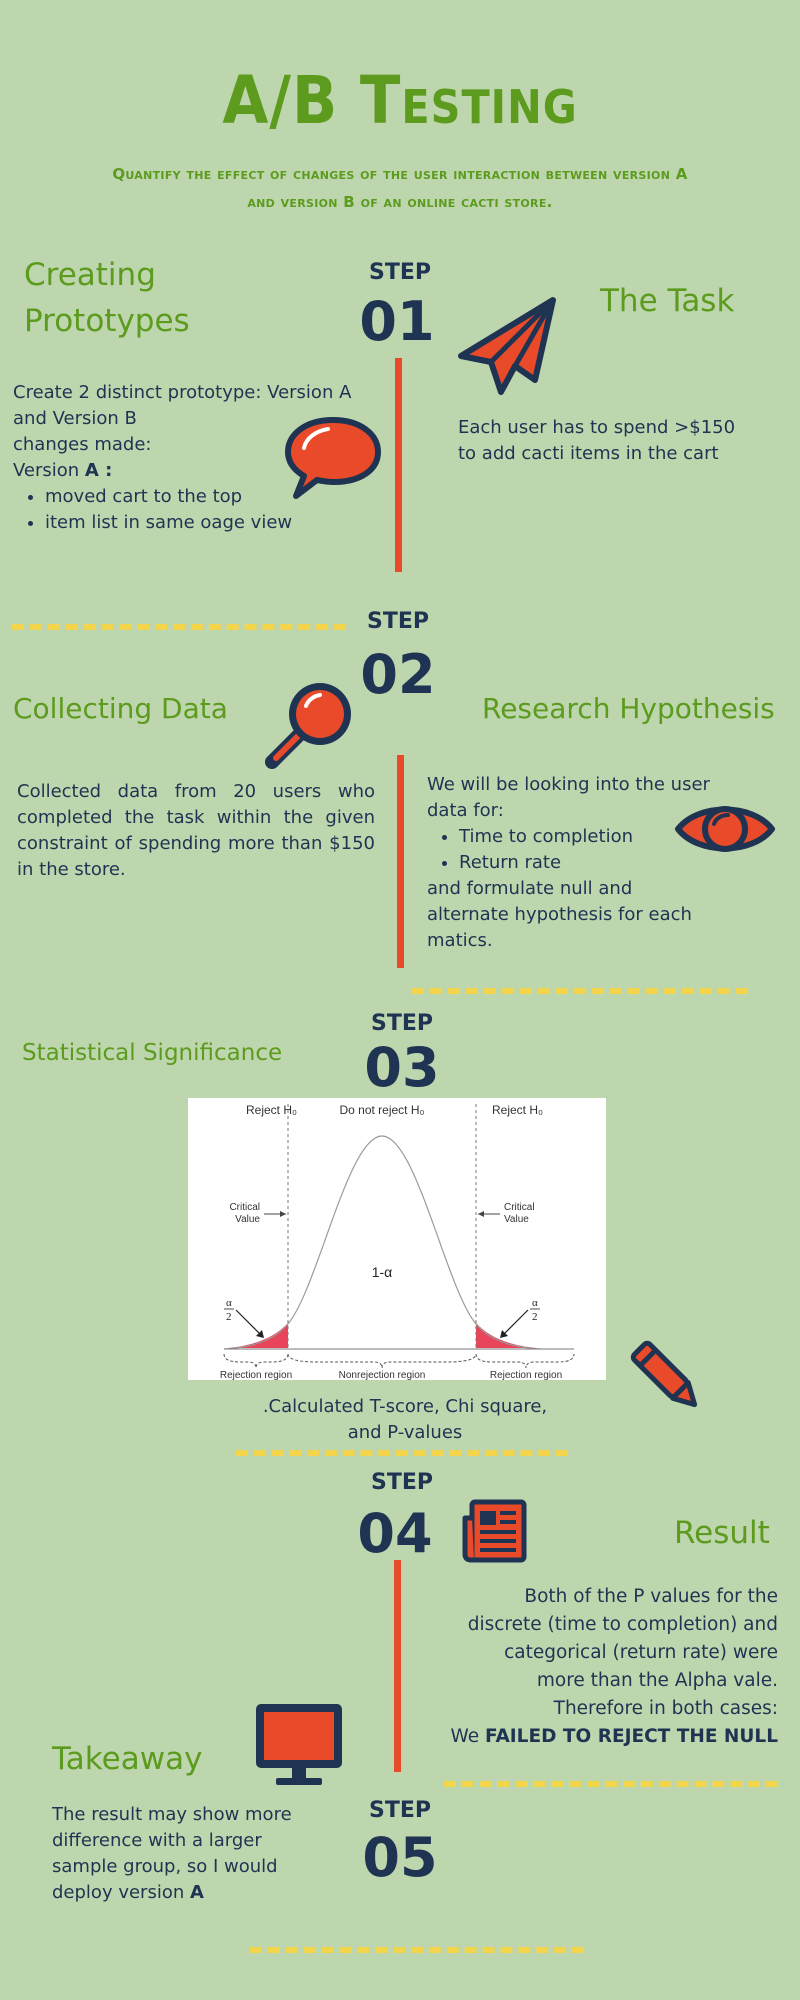 This screenshot has height=2000, width=800. What do you see at coordinates (405, 1406) in the screenshot?
I see `caption-line-1: .Calculated T-score, Chi square,` at bounding box center [405, 1406].